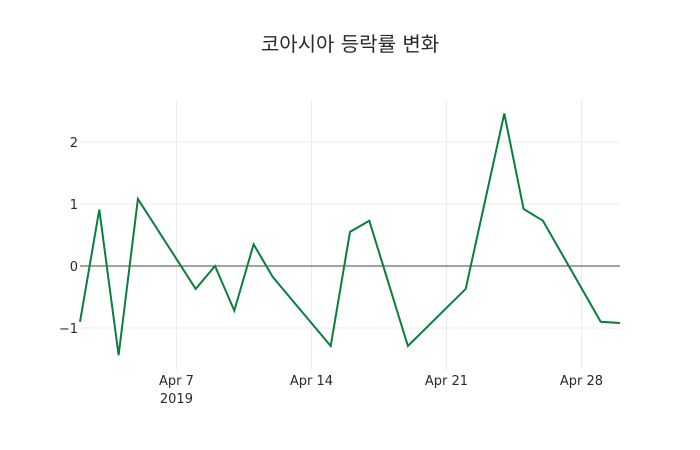 This screenshot has width=700, height=450. What do you see at coordinates (176, 399) in the screenshot?
I see `x-tick-year-label: 2019` at bounding box center [176, 399].